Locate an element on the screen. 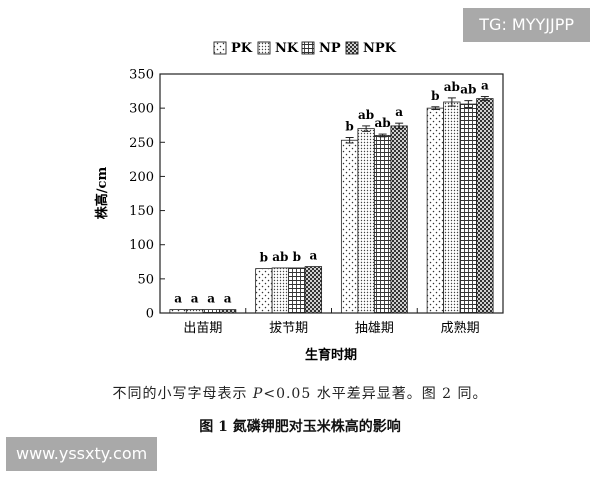  x-axis-title: 生育时期 is located at coordinates (331, 355).